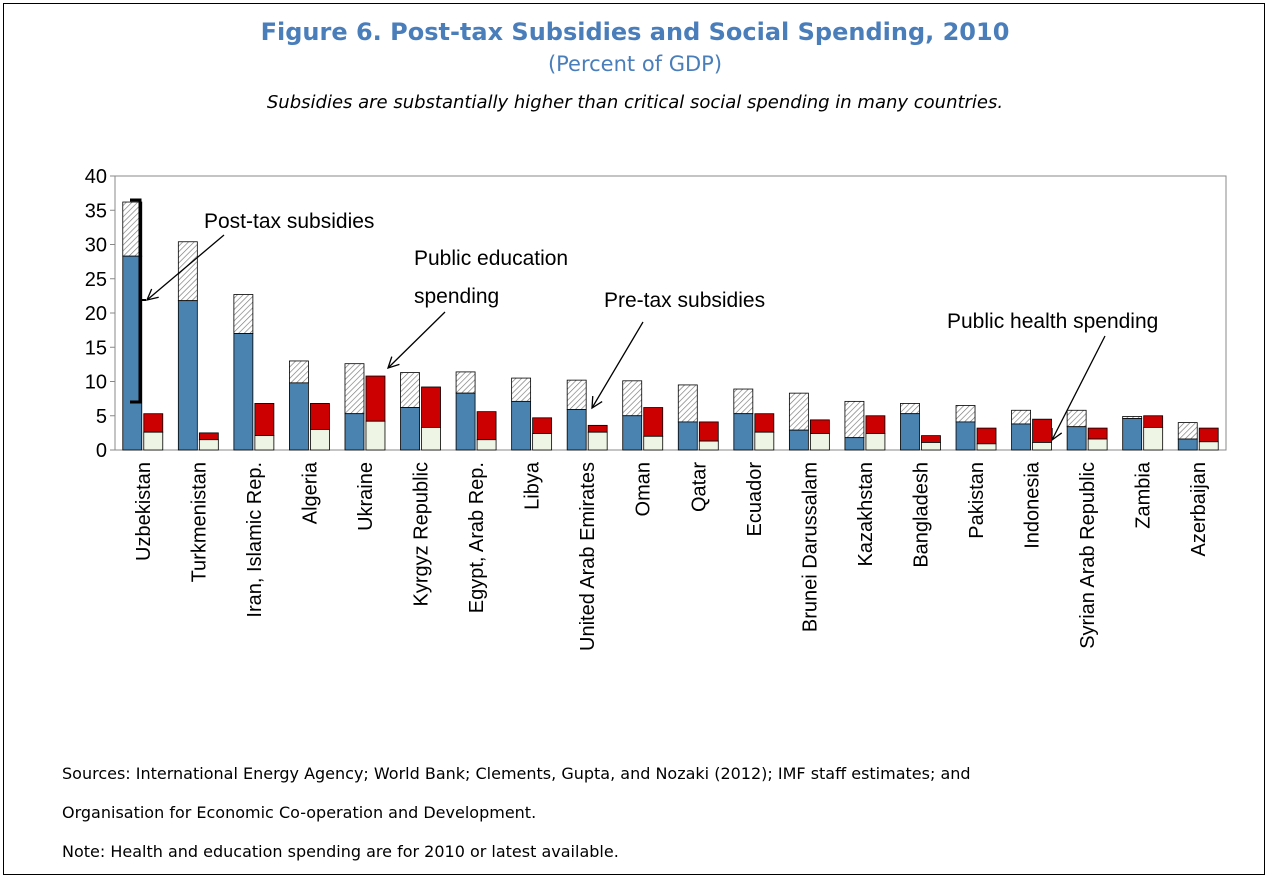 The image size is (1270, 878). I want to click on y-tick-label: 0, so click(101, 451).